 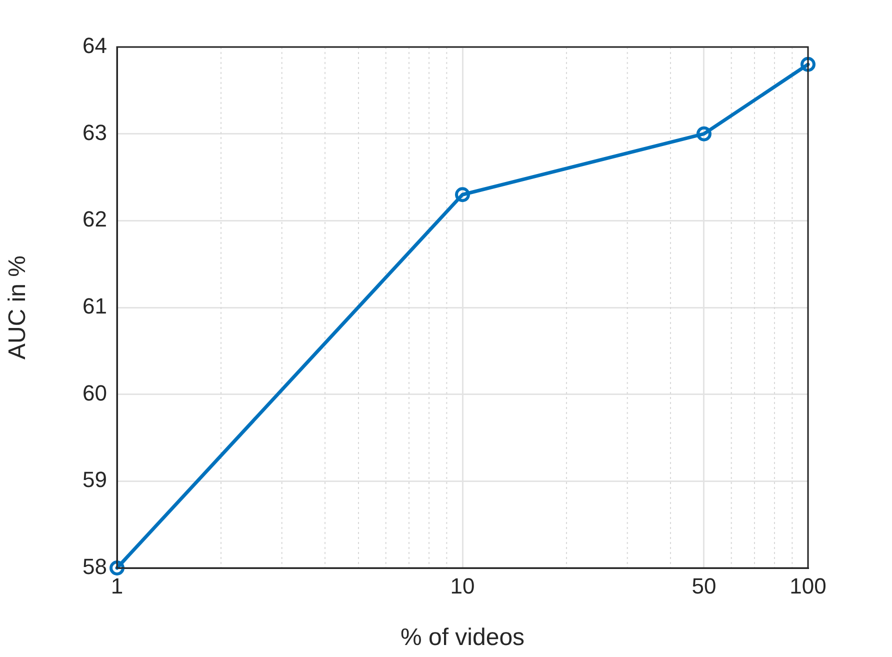 I want to click on x-tick-label: 10, so click(x=462, y=585).